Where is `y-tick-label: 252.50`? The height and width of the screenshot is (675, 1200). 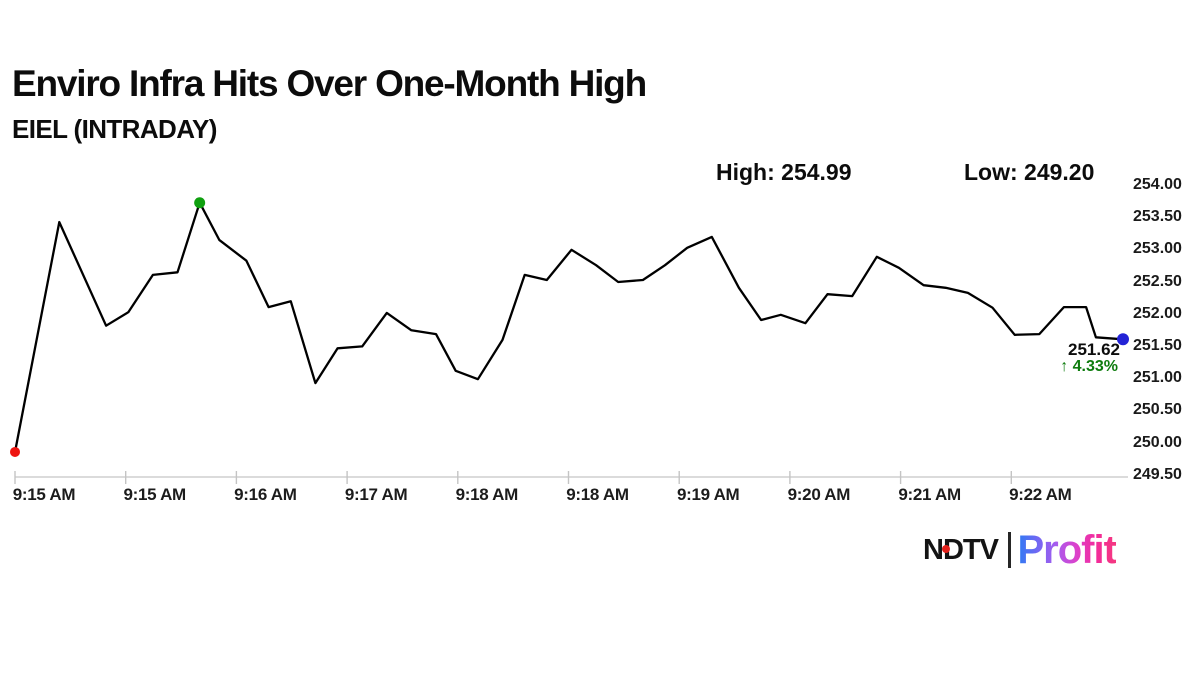 y-tick-label: 252.50 is located at coordinates (1157, 281).